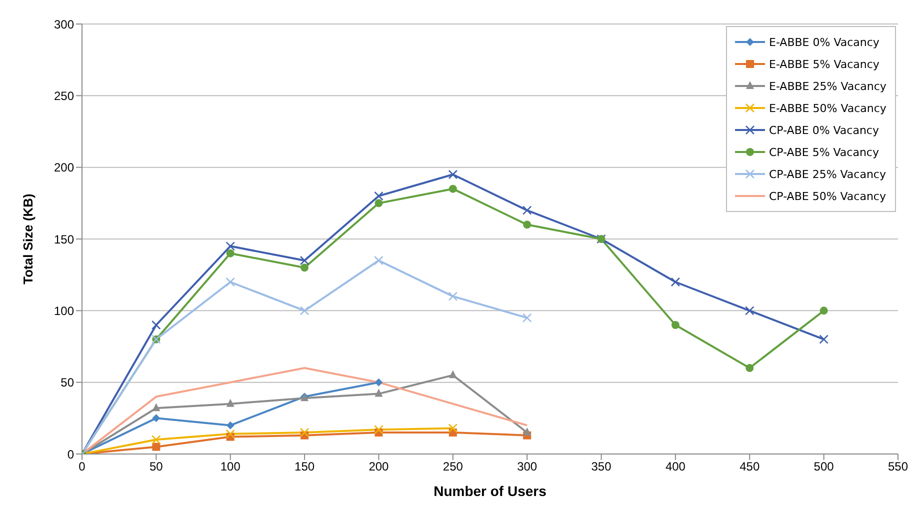  I want to click on x-tick-label: 100, so click(230, 467).